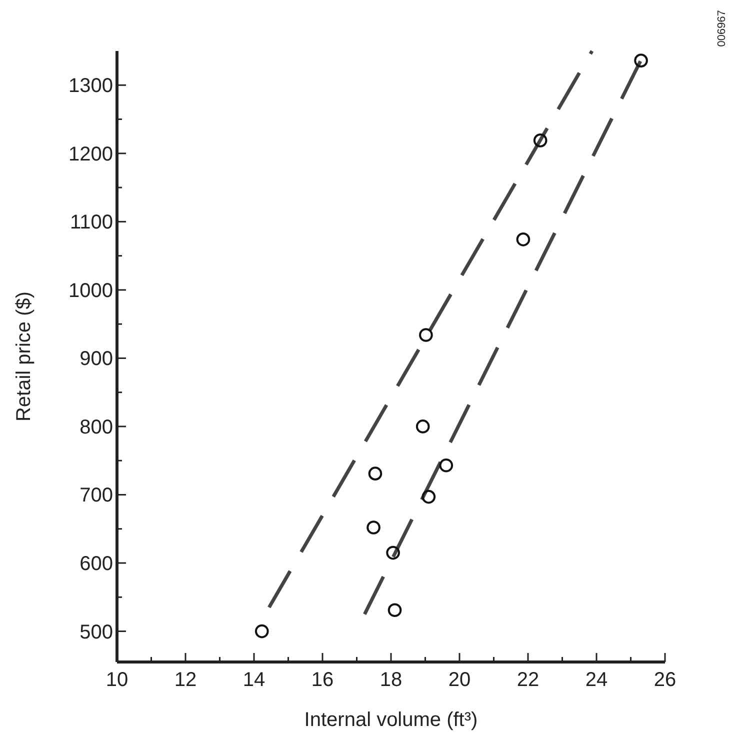  Describe the element at coordinates (254, 680) in the screenshot. I see `x-tick-label: 14` at that location.